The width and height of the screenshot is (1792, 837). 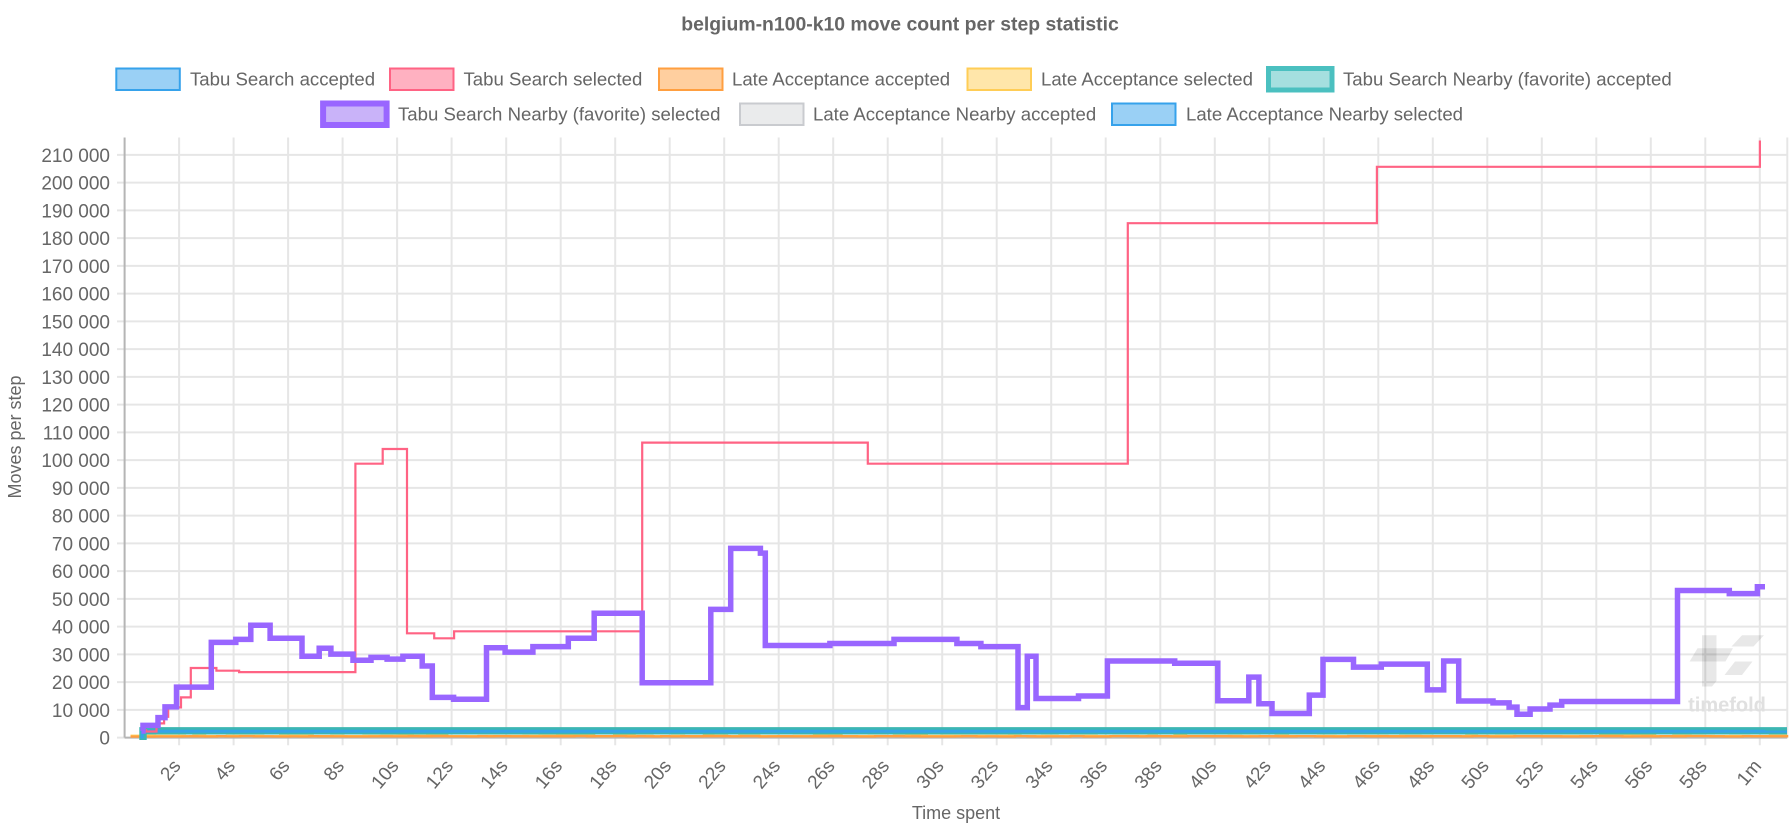 What do you see at coordinates (956, 813) in the screenshot?
I see `svg-text: Time spent` at bounding box center [956, 813].